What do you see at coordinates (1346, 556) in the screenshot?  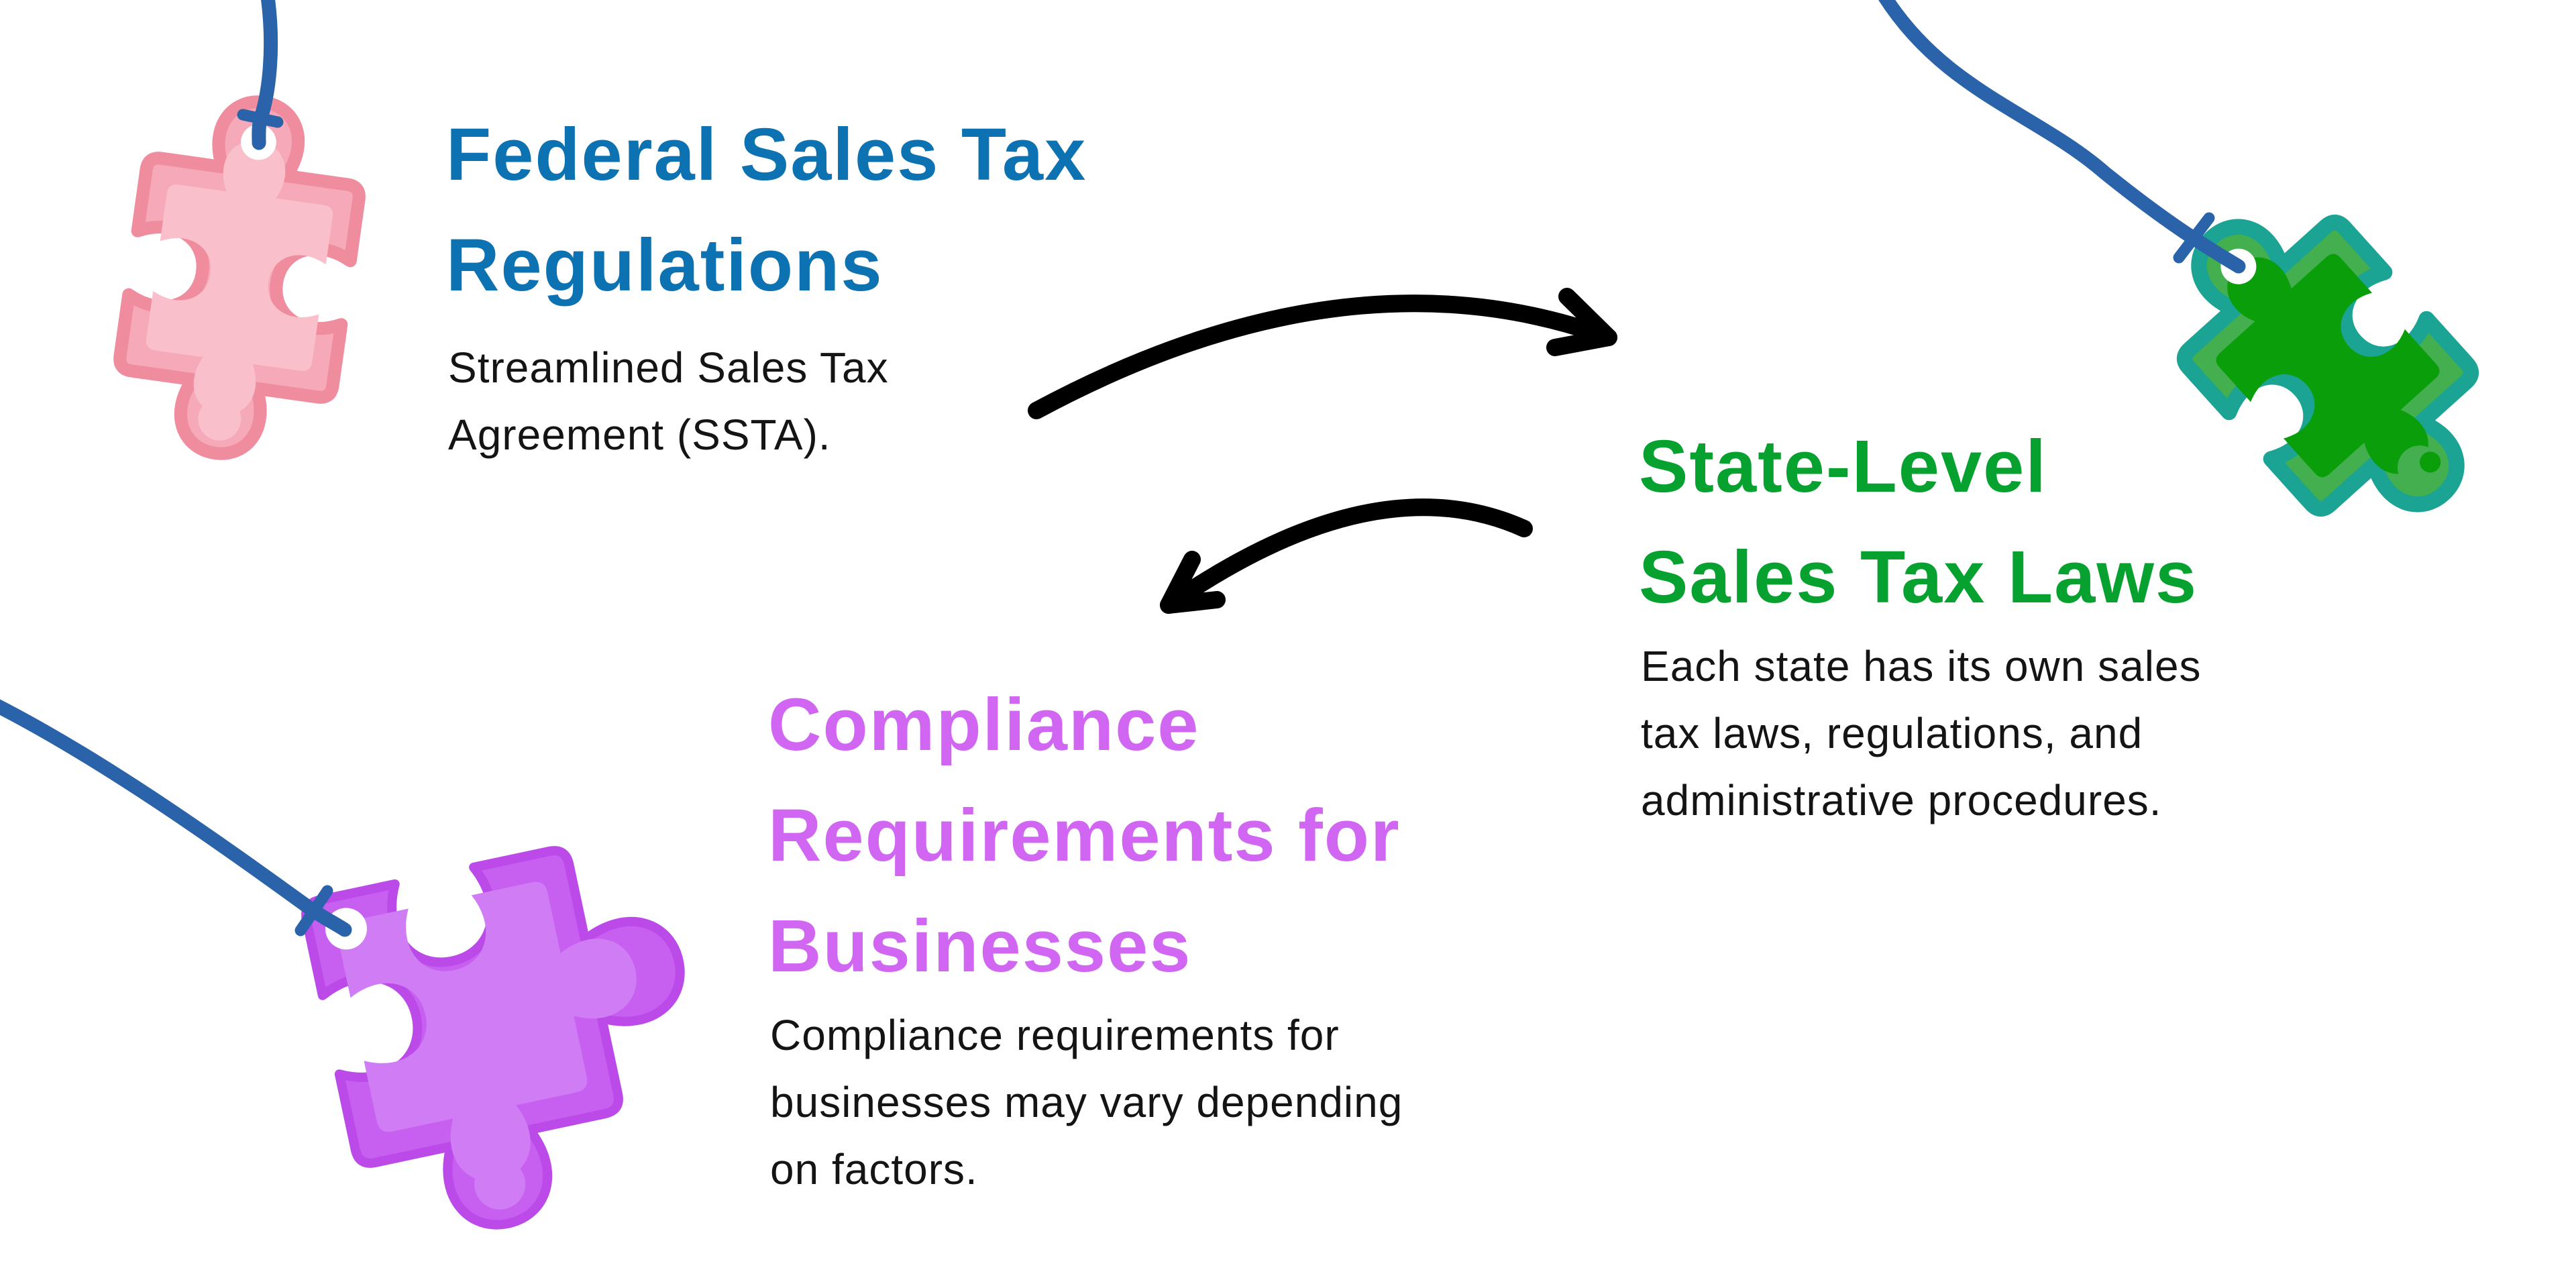 I see `arrow-state-to-compliance` at bounding box center [1346, 556].